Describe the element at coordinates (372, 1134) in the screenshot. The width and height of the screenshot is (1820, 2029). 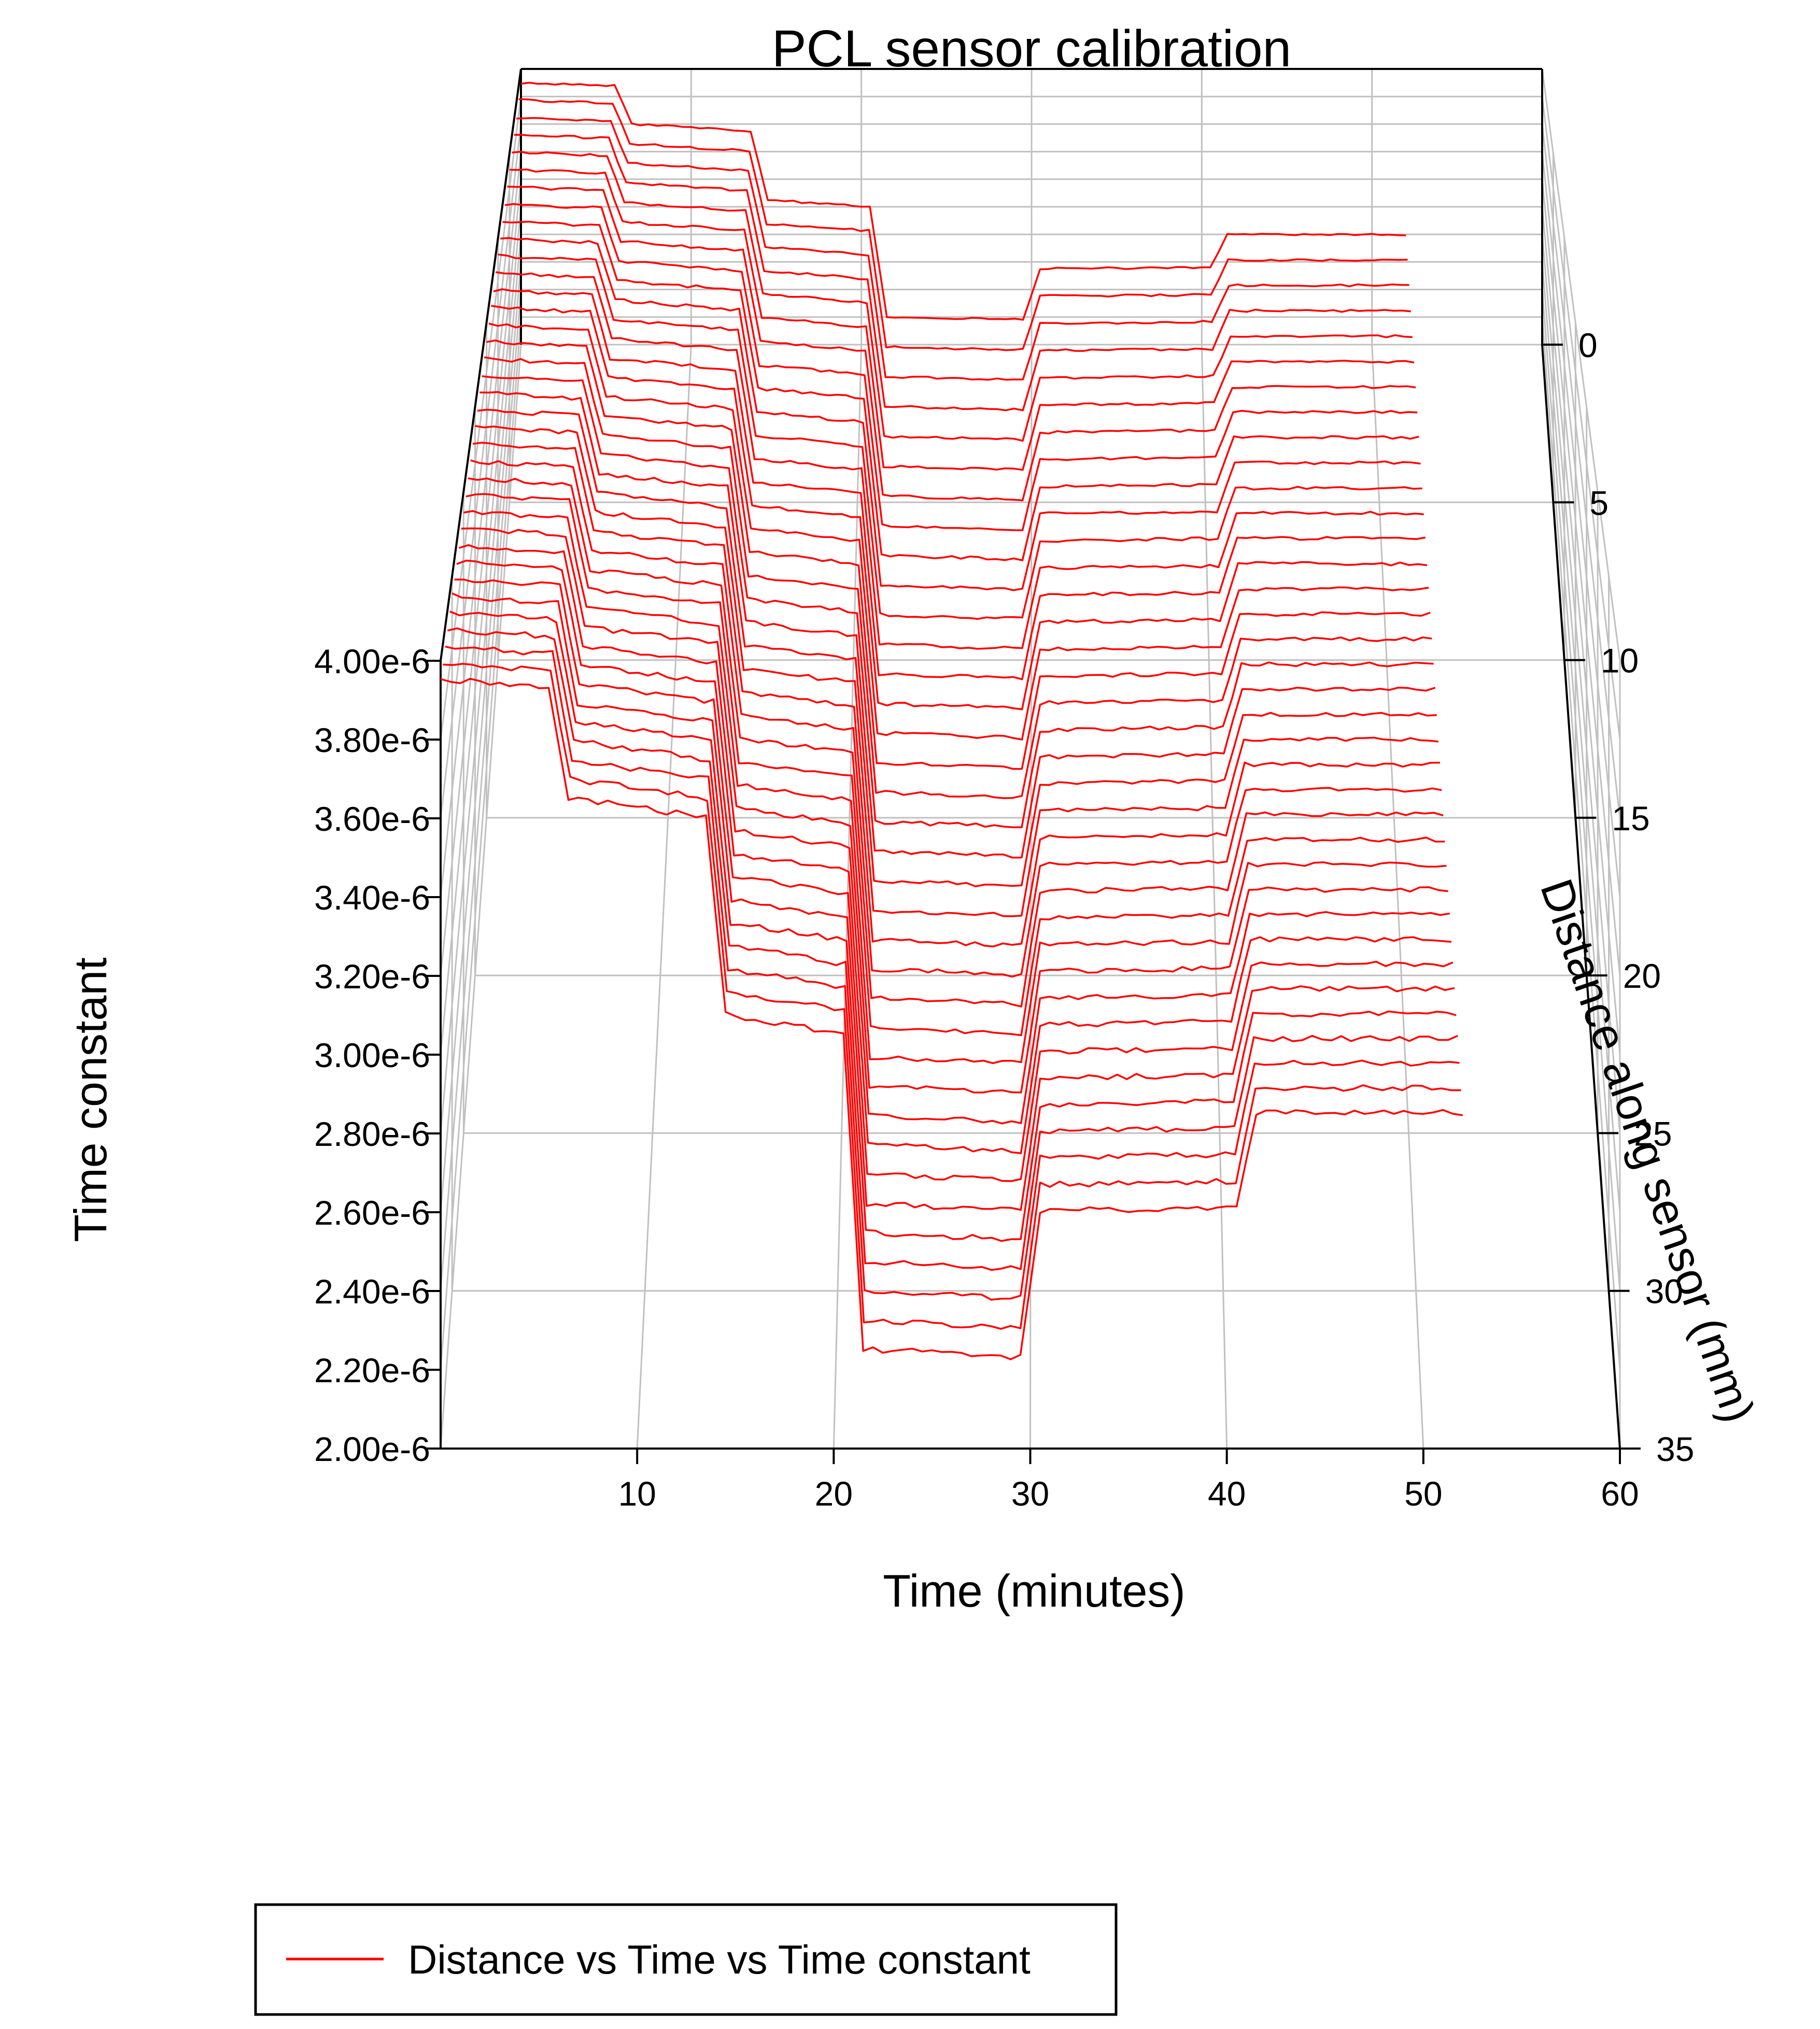
I see `z-tick-label: 2.80e-6` at that location.